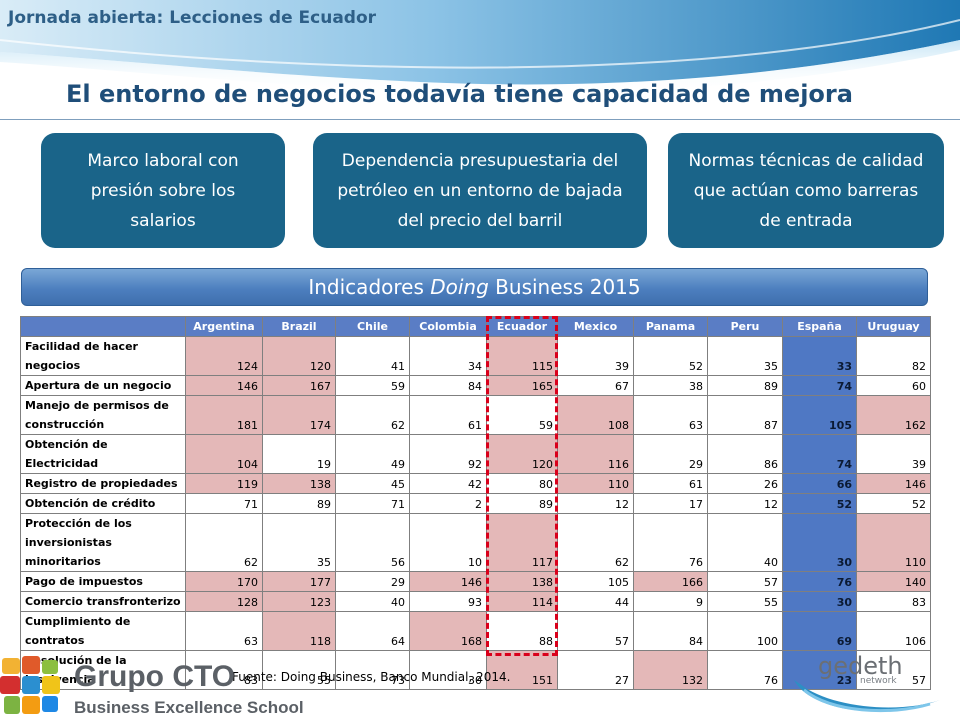  I want to click on table-row: Obtención de crédito 71 89 71 2 89 12 17 12 52 52, so click(475, 503).